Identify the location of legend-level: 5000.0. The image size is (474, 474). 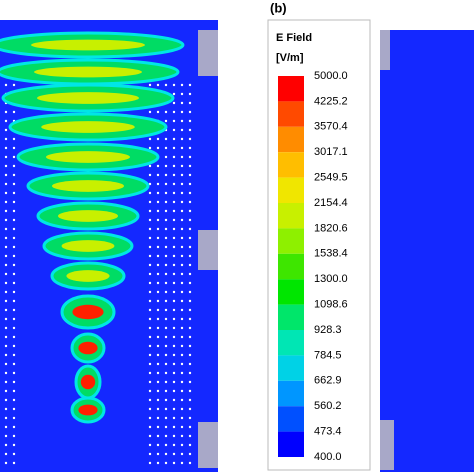
(331, 76).